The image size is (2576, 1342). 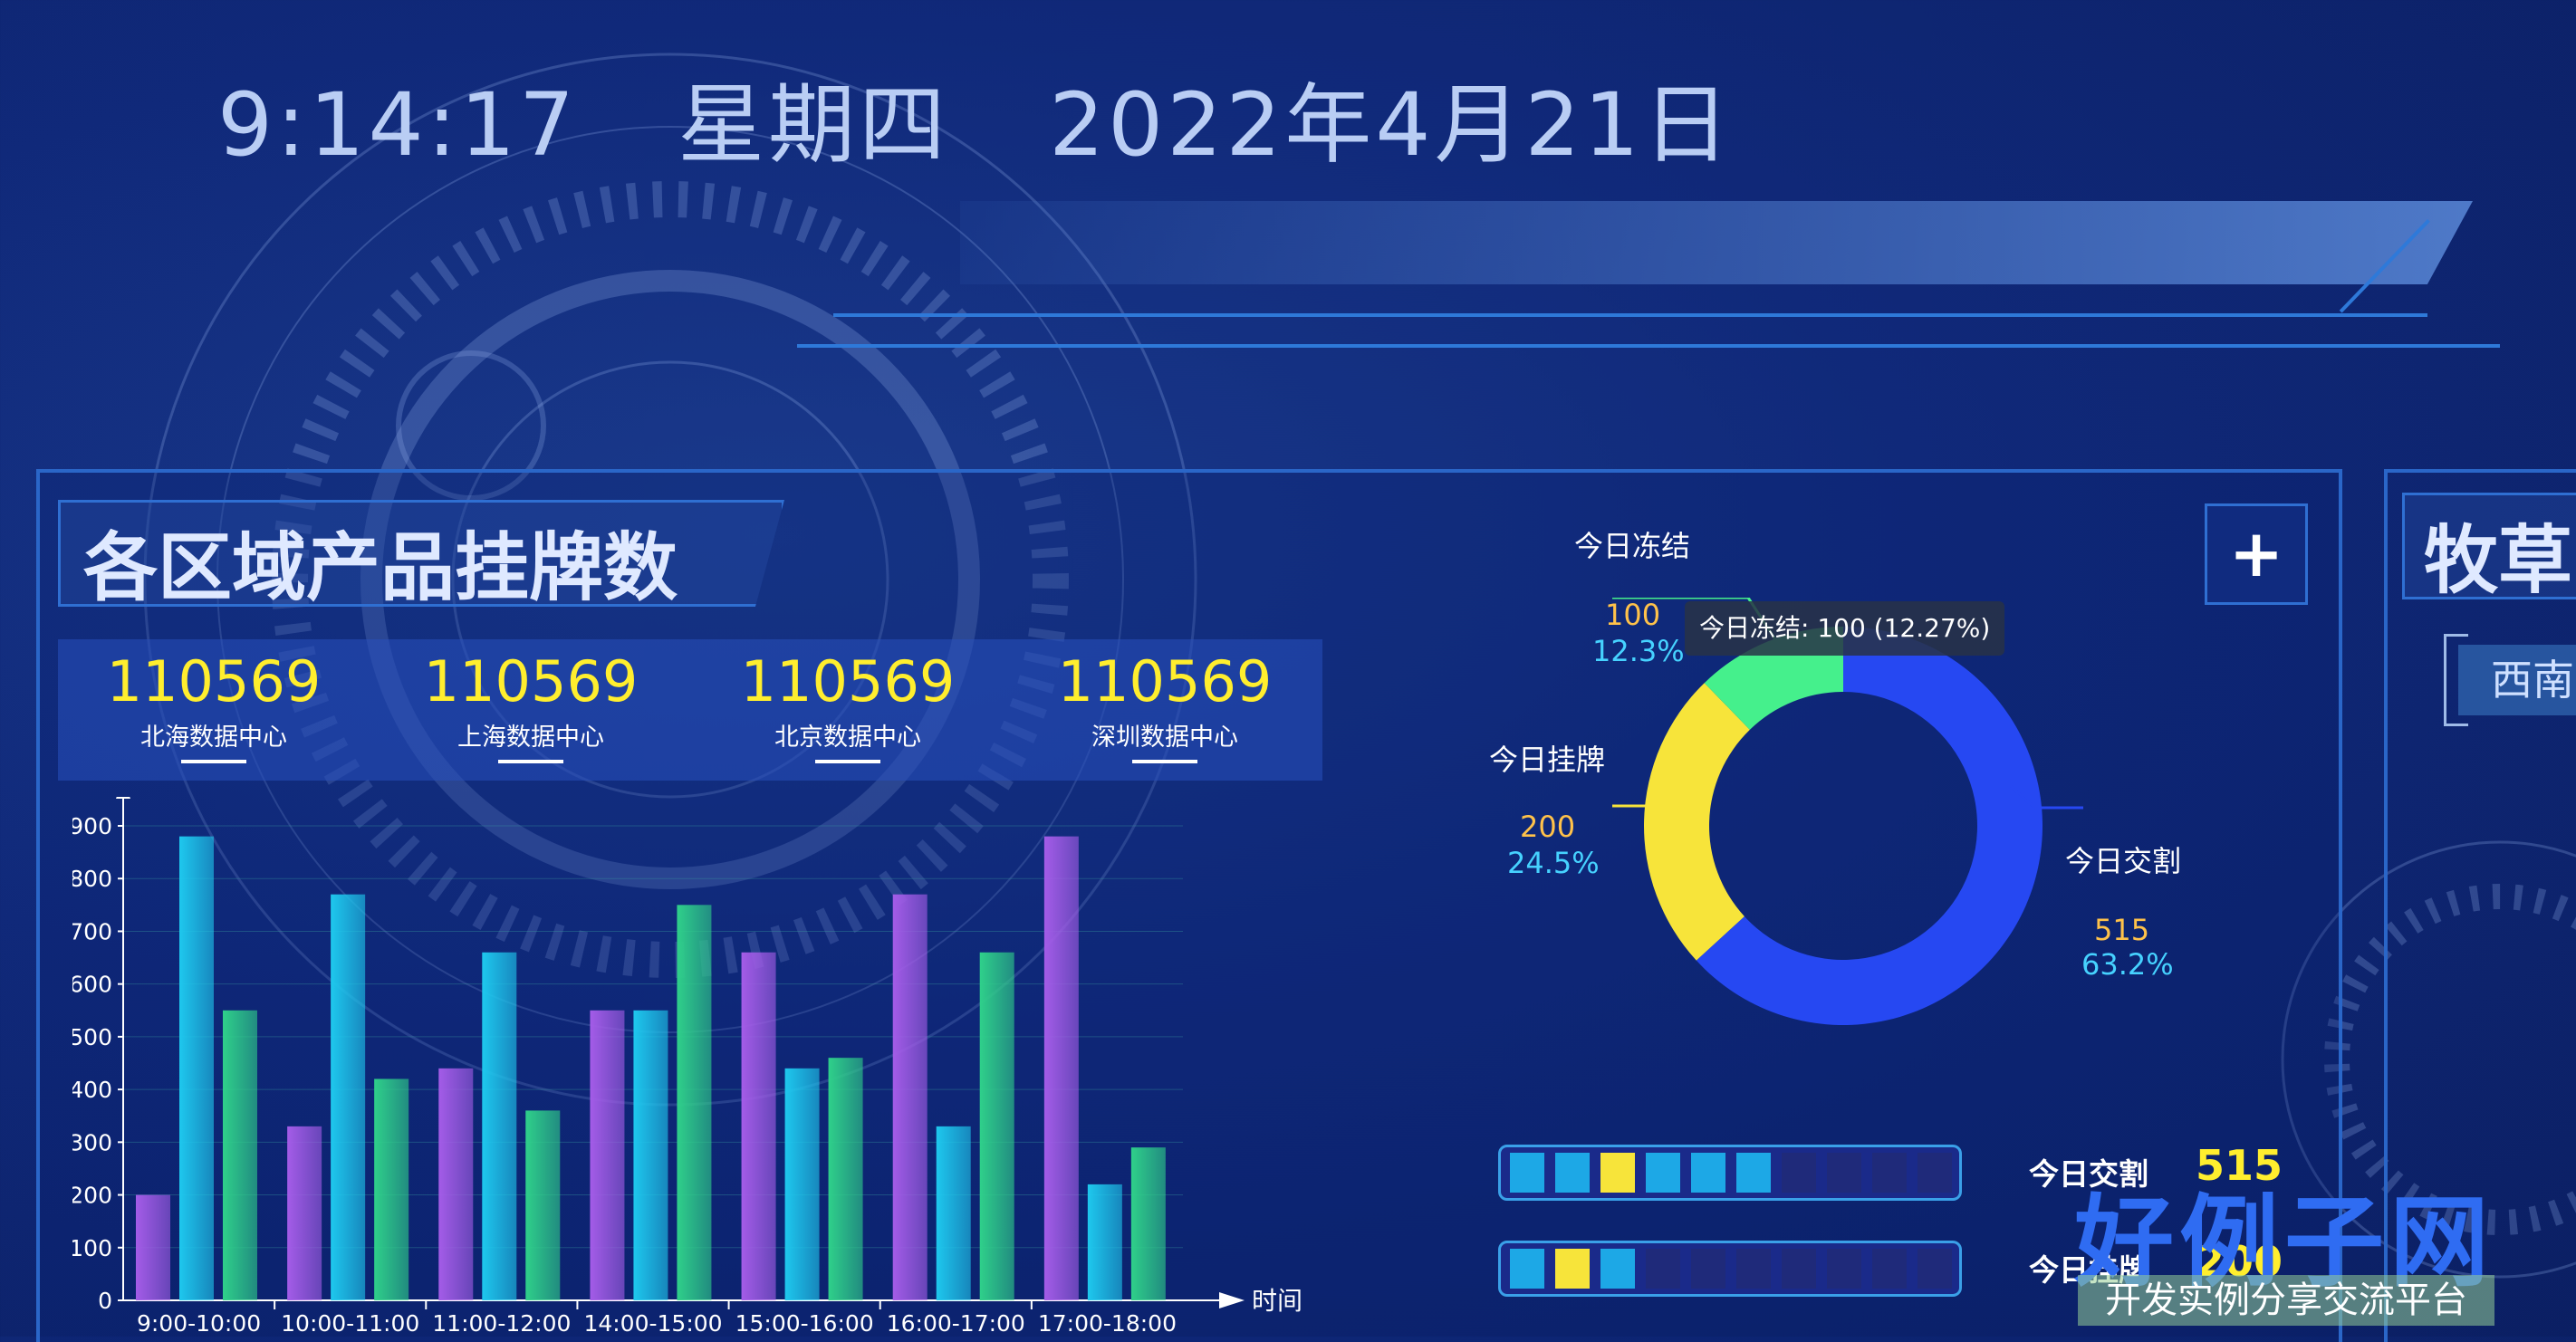 I want to click on stat-label: 深圳数据中心, so click(x=1164, y=738).